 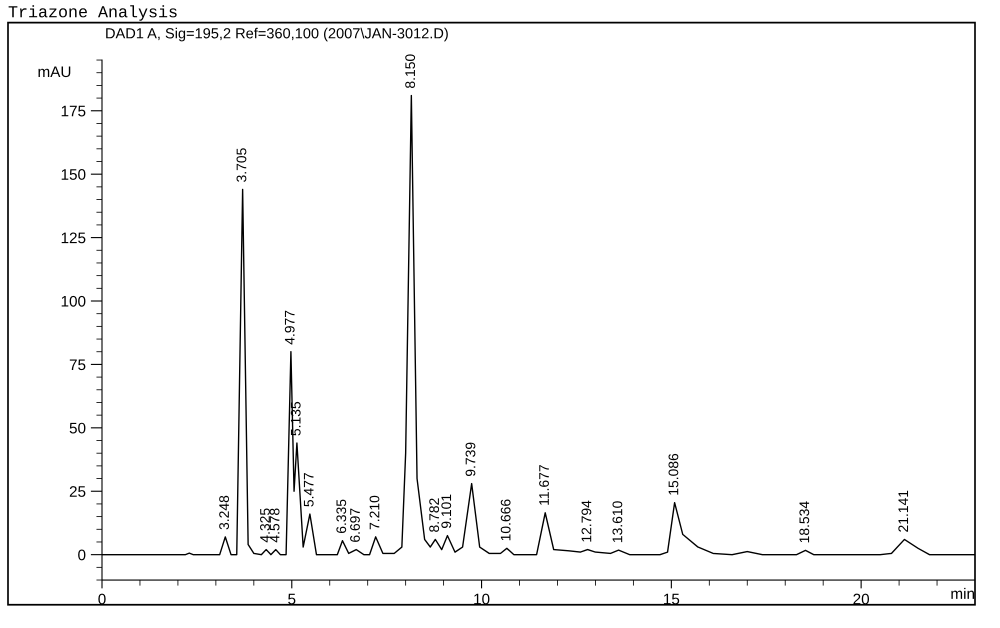 I want to click on annotation: 21.141, so click(x=903, y=511).